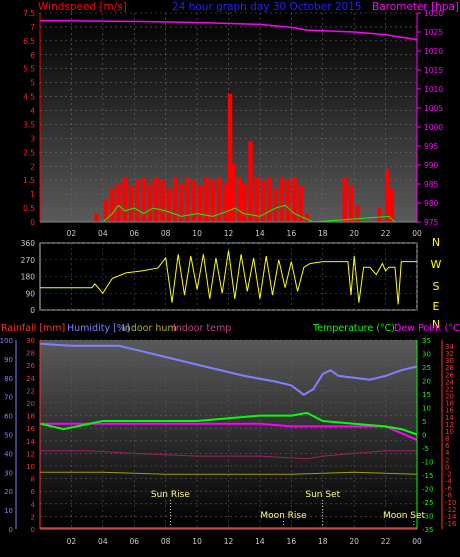 The height and width of the screenshot is (557, 460). Describe the element at coordinates (32, 222) in the screenshot. I see `wind-tick-label: 0` at that location.